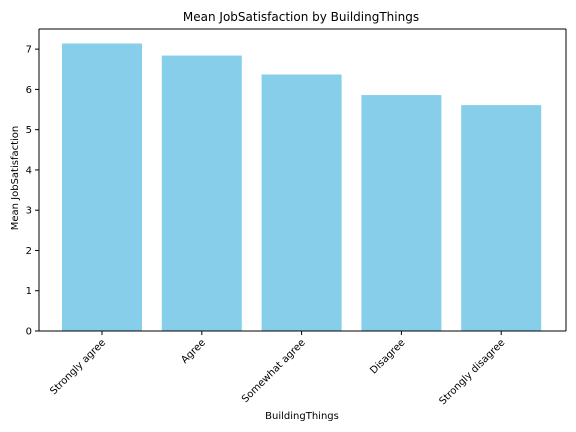  What do you see at coordinates (29, 170) in the screenshot?
I see `y-tick-label: 4` at bounding box center [29, 170].